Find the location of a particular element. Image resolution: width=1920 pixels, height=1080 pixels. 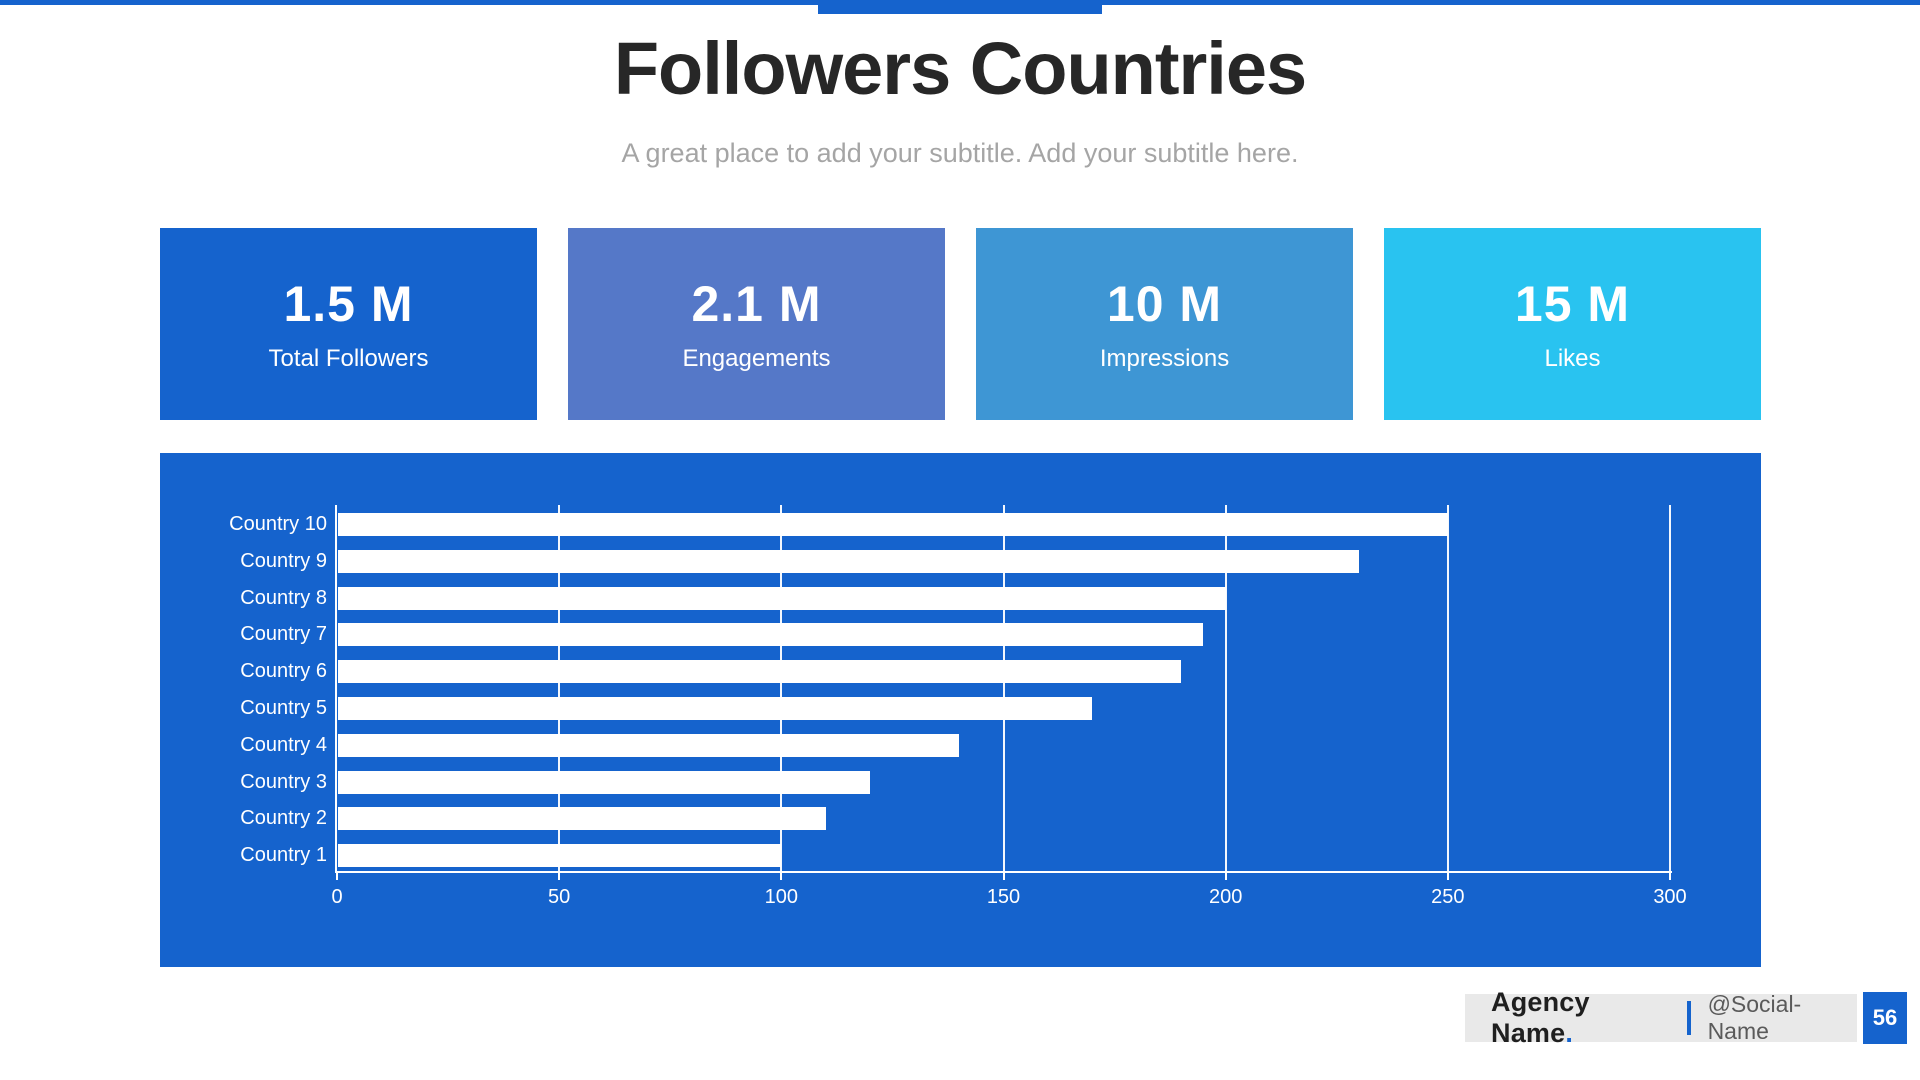

x-tick-label: 100 is located at coordinates (781, 897).